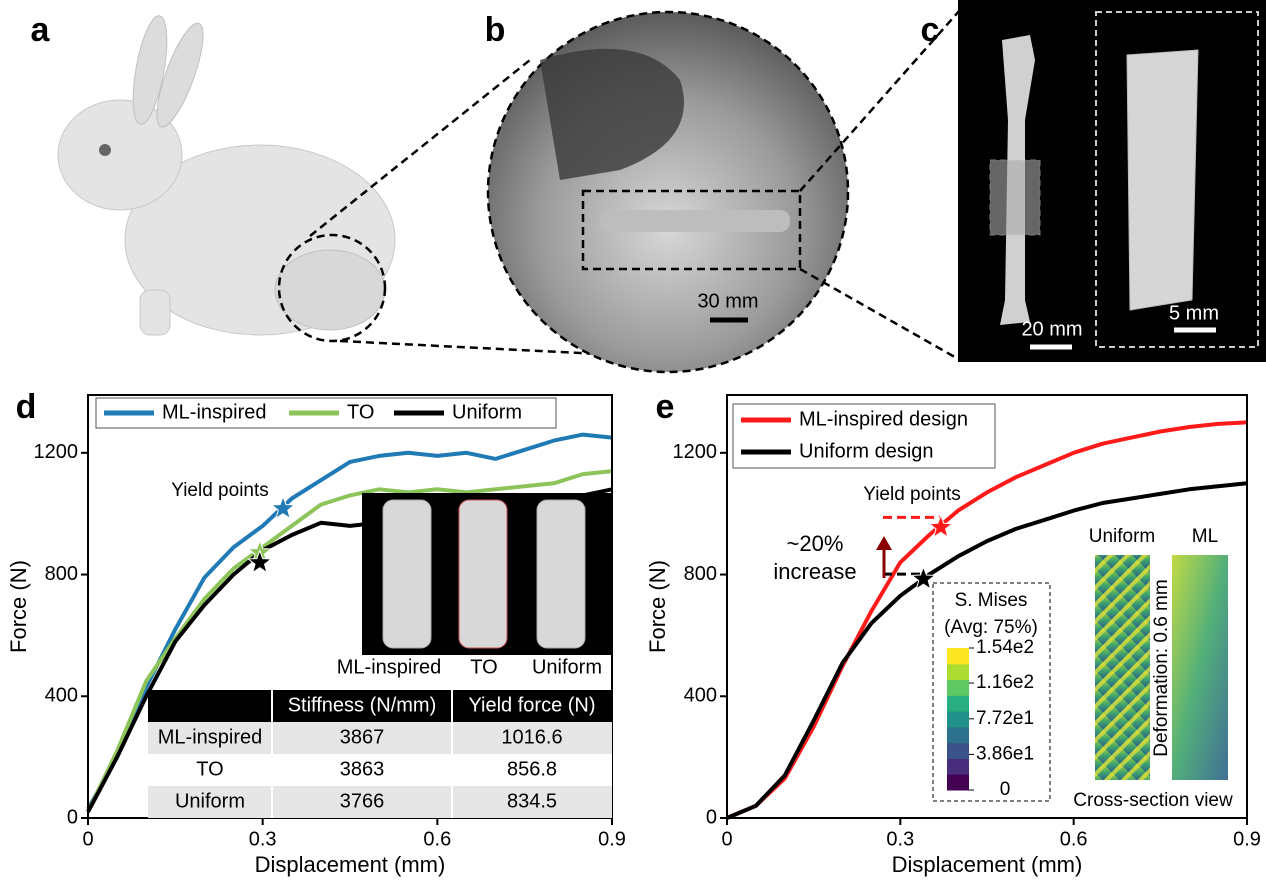 The height and width of the screenshot is (887, 1266). What do you see at coordinates (362, 737) in the screenshot?
I see `table-cell: 3867` at bounding box center [362, 737].